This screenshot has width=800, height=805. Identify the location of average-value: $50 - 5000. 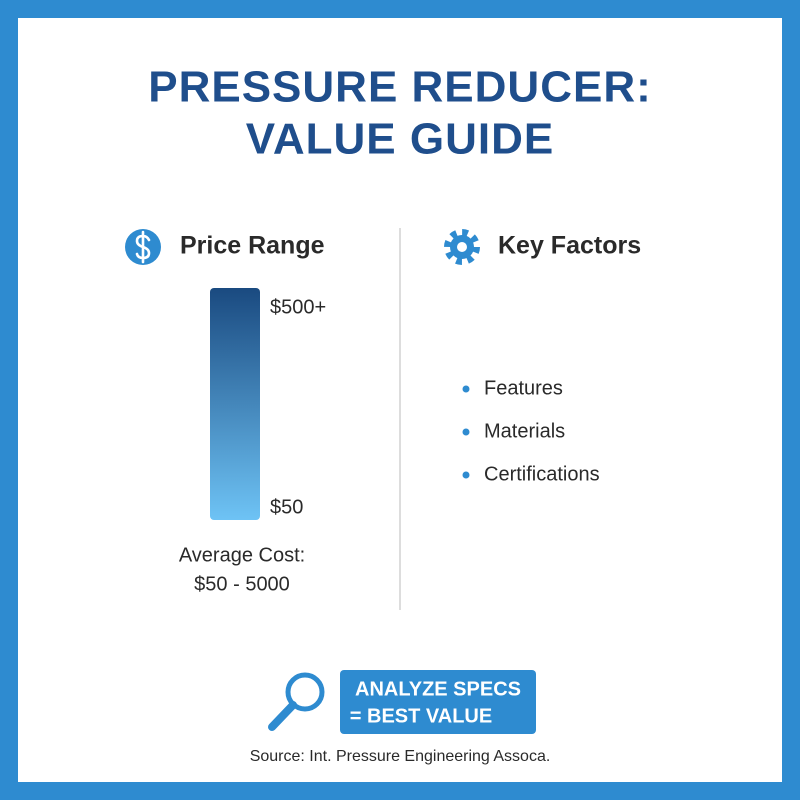
(242, 584).